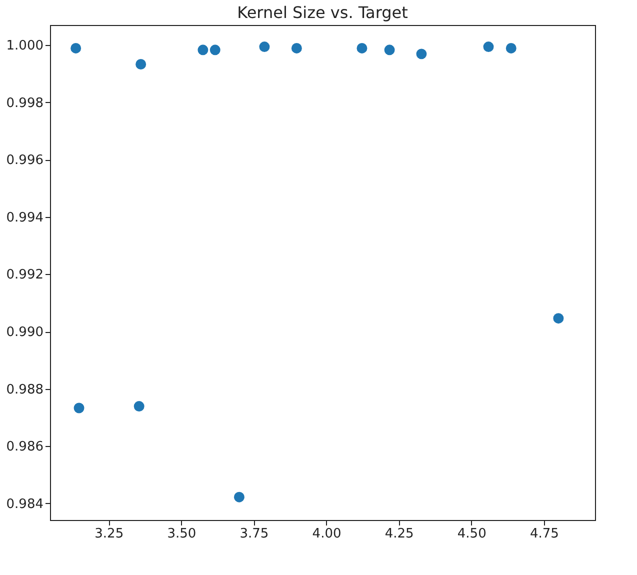 Image resolution: width=637 pixels, height=575 pixels. Describe the element at coordinates (25, 103) in the screenshot. I see `y-tick-label: 0.998` at that location.